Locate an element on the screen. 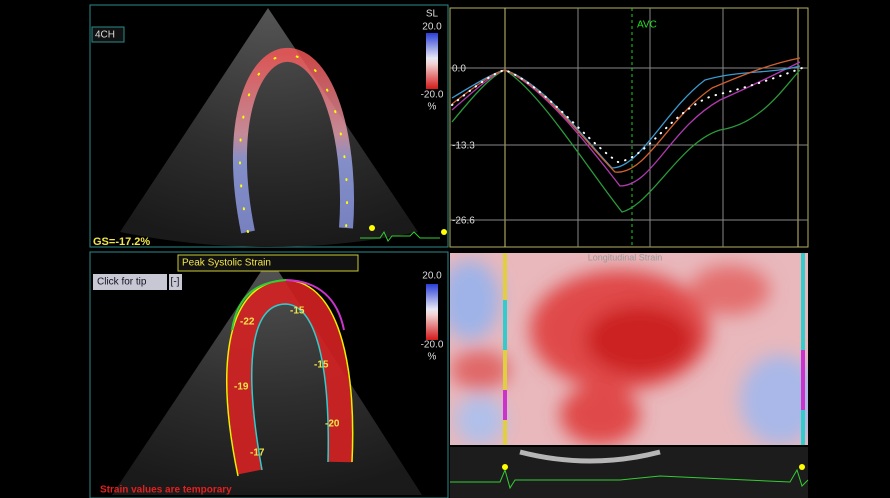 This screenshot has width=890, height=498. segment-values: -22 -15 -19 -15 -20 -17 is located at coordinates (287, 382).